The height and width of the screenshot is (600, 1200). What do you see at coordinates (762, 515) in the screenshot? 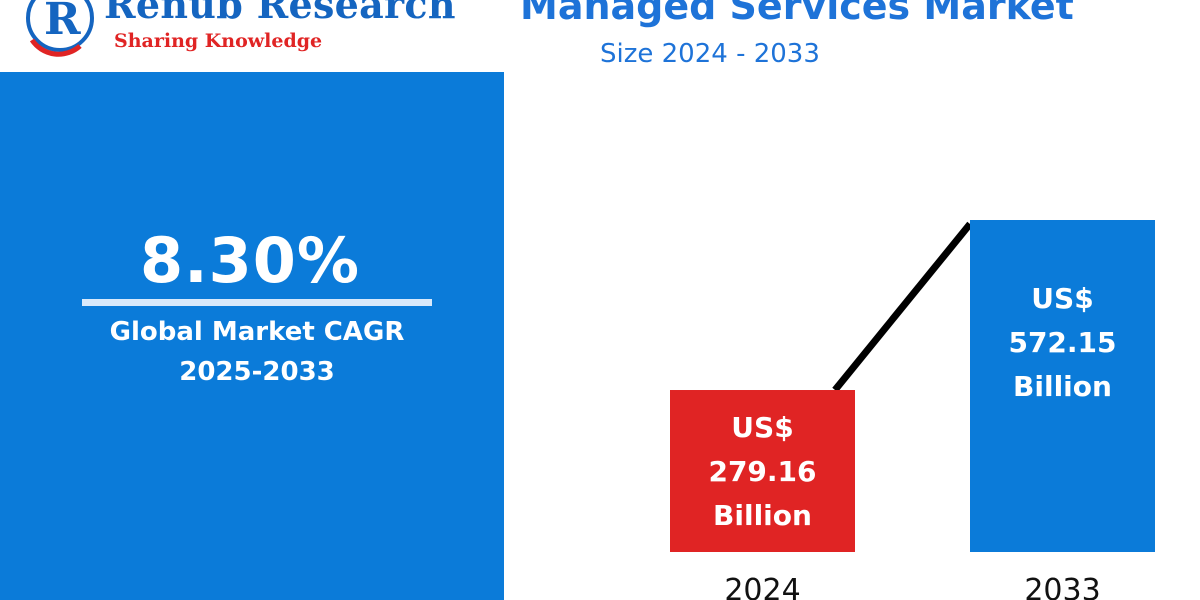
I see `data-label-2024-line3: Billion` at bounding box center [762, 515].